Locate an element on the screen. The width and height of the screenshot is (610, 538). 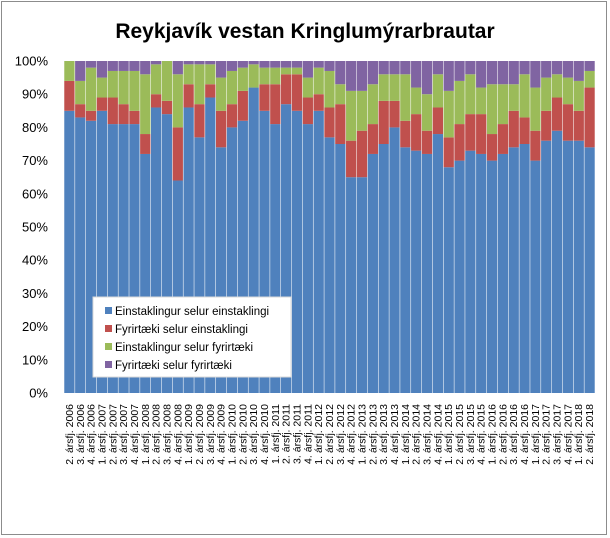
x-tick-label: 4. ársfj. 2012 is located at coordinates (352, 434).